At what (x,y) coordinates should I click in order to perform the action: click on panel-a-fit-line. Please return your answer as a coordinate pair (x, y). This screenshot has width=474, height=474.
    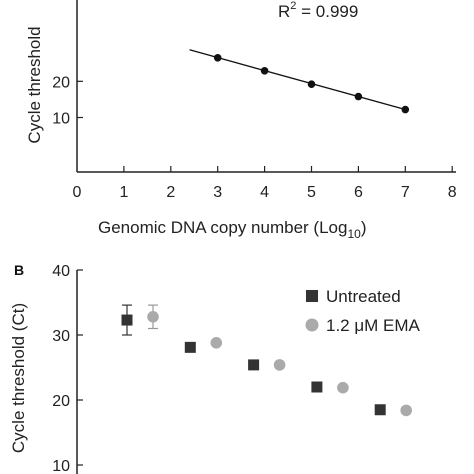
    Looking at the image, I should click on (297, 80).